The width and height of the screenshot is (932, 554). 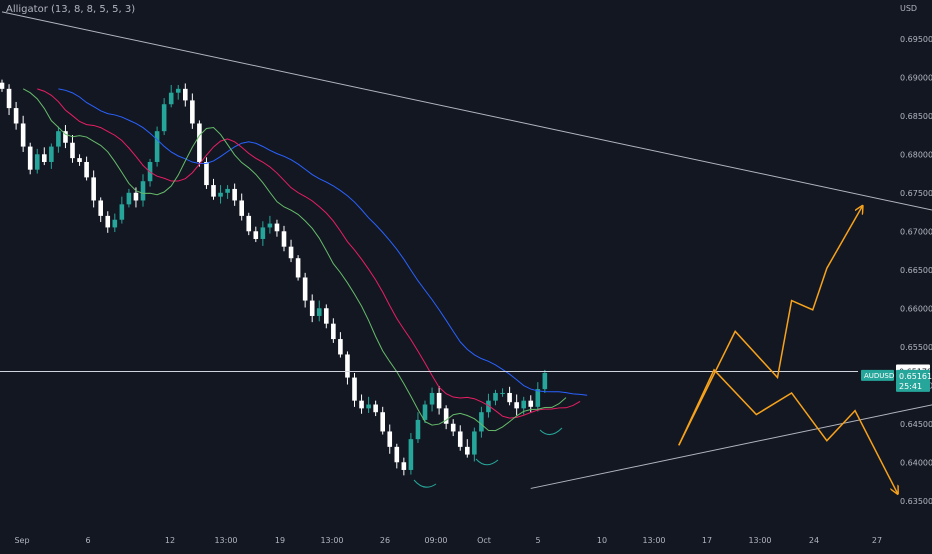 I want to click on indicator-label: Alligator (13, 8, 8, 5, 5, 3), so click(x=71, y=9).